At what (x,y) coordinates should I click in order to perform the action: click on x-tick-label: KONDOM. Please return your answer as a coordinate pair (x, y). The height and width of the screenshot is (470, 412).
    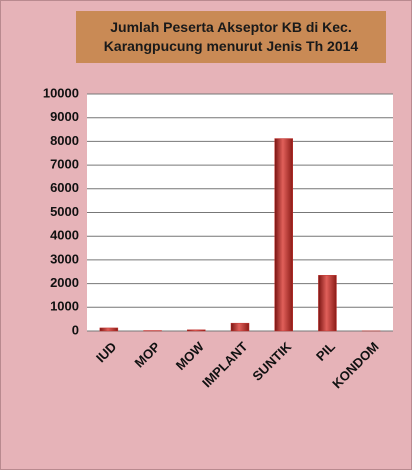
    Looking at the image, I should click on (355, 365).